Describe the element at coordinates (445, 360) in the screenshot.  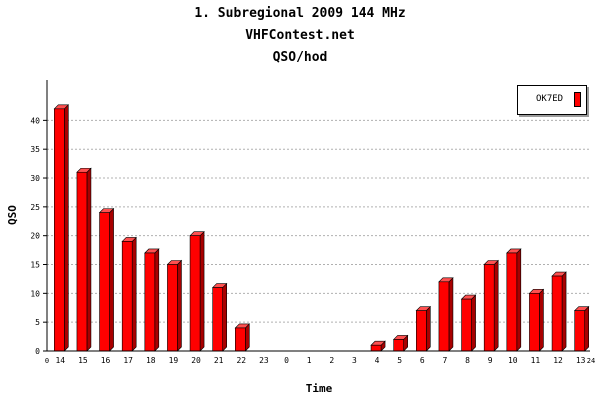
I see `x-tick-label: 7` at that location.